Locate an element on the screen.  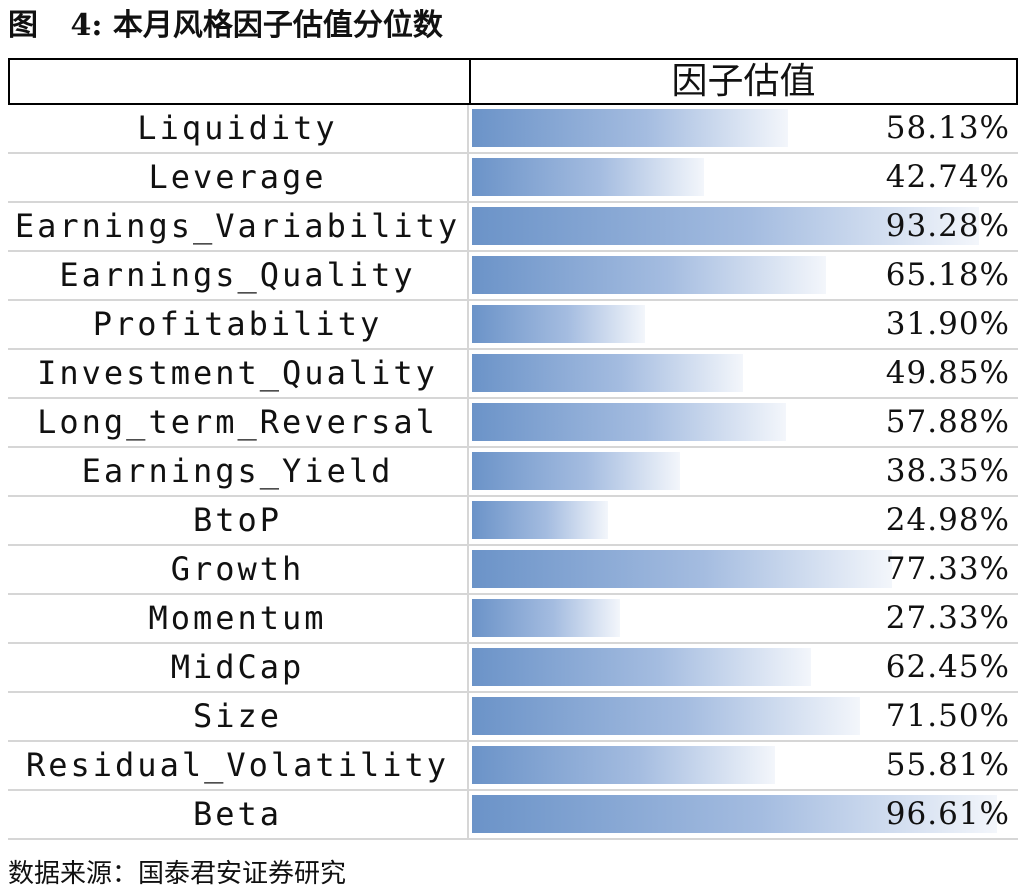
table-row: Size 71.50% is located at coordinates (513, 717).